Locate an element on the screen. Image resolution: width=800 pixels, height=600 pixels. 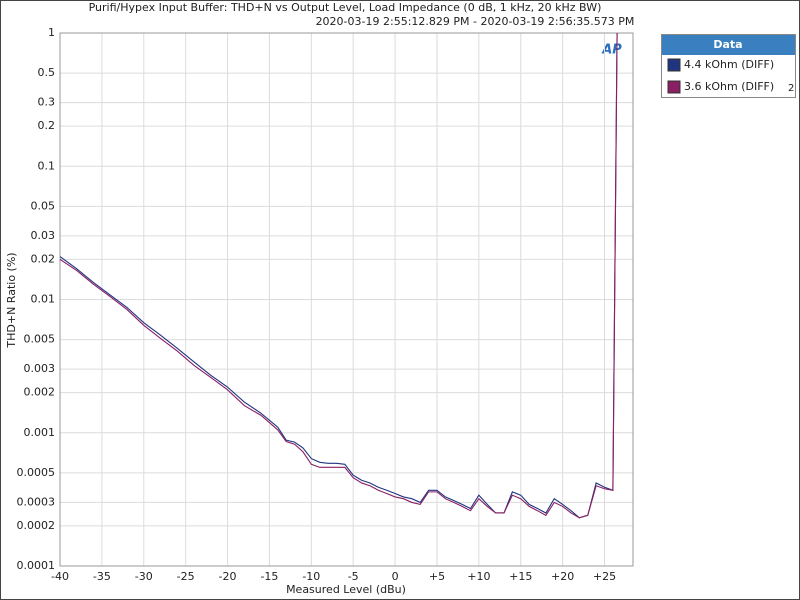
y-tick-label: 0.003 is located at coordinates (40, 368).